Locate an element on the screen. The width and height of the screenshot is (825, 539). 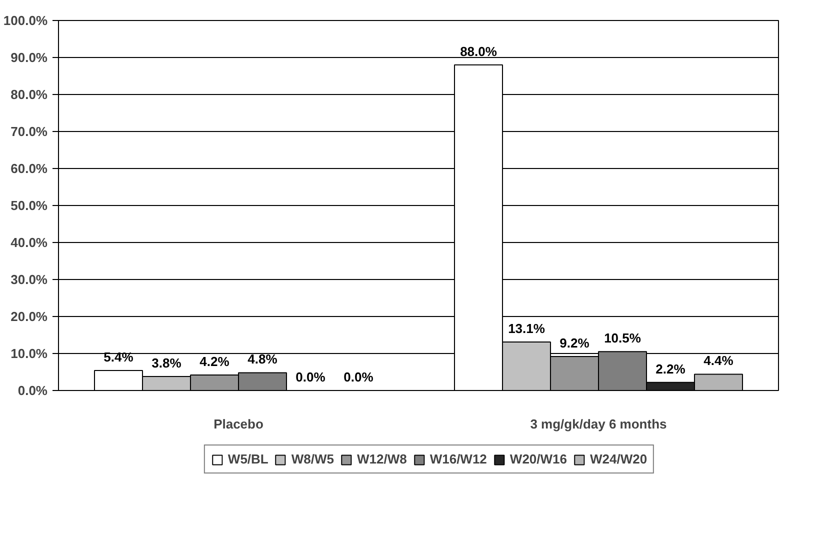
y-tick-label: 70.0% is located at coordinates (29, 131).